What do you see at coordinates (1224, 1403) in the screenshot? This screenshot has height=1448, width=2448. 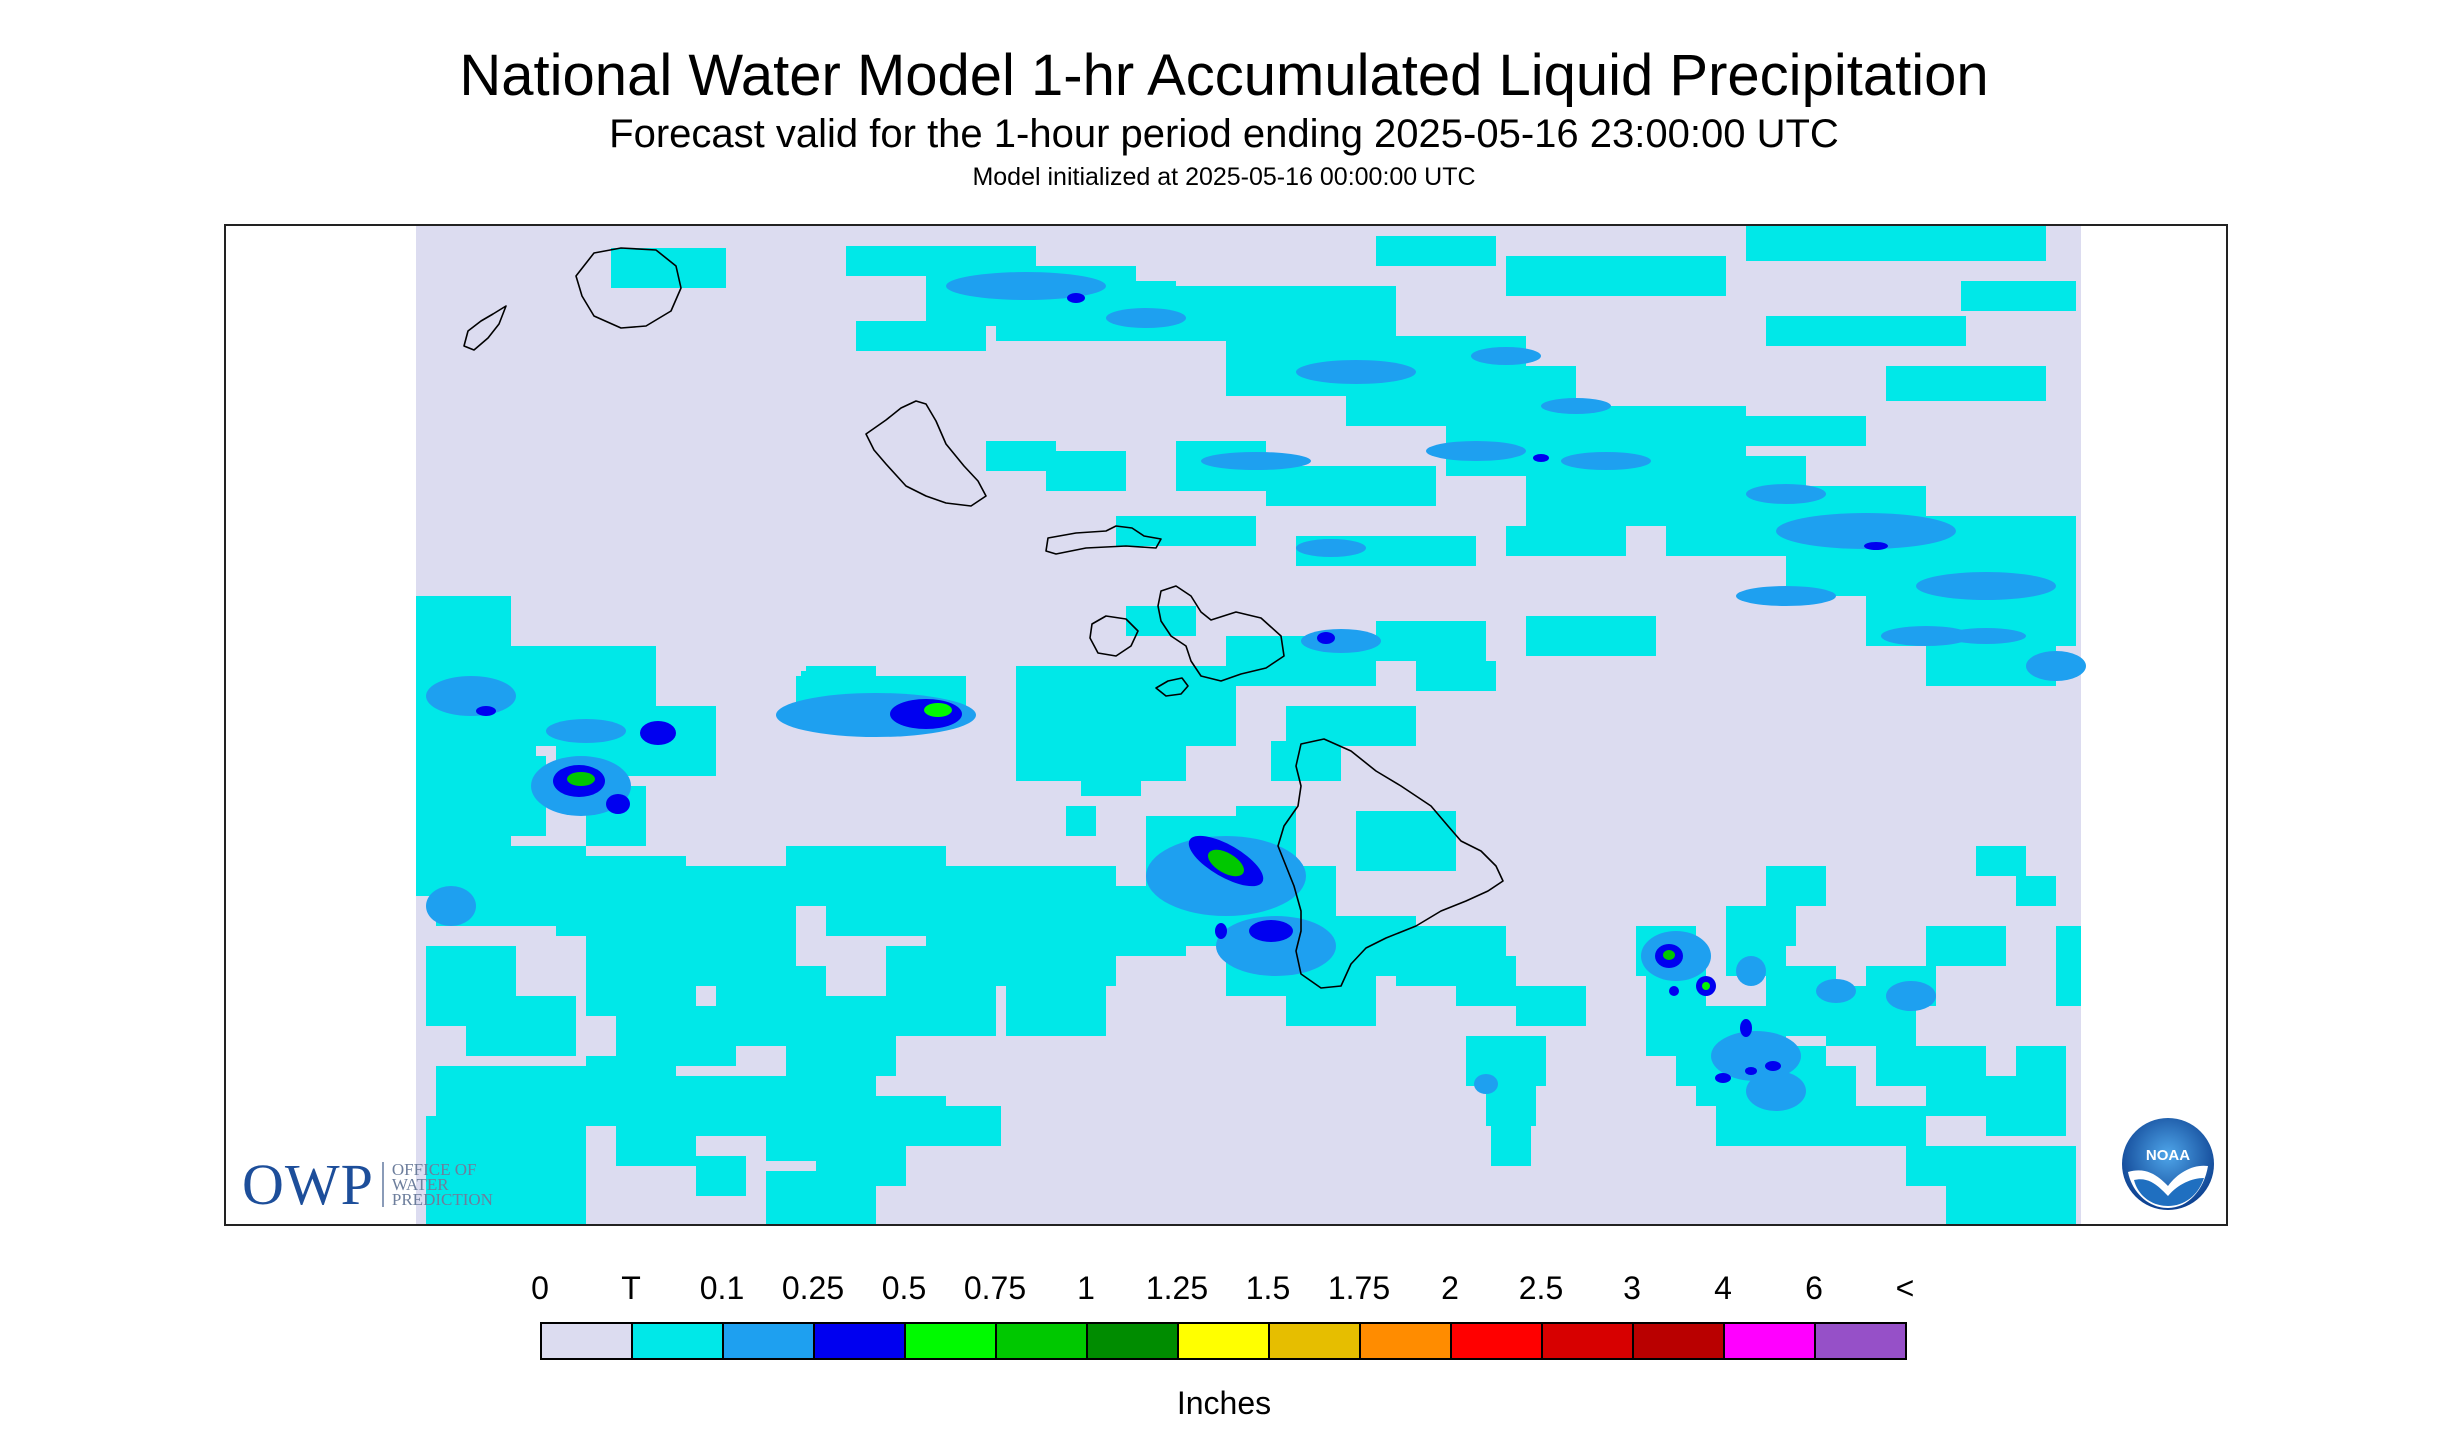 I see `legend-units: Inches` at bounding box center [1224, 1403].